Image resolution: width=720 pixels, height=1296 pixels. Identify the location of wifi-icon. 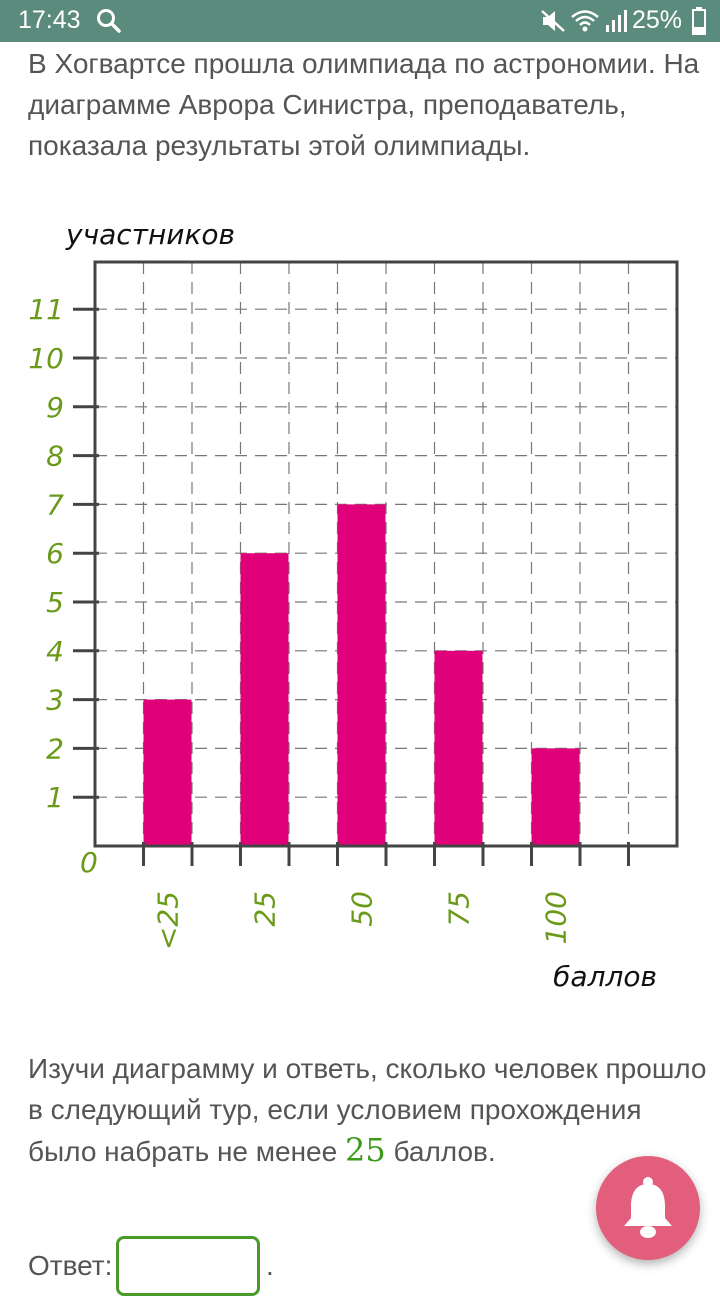
(585, 21).